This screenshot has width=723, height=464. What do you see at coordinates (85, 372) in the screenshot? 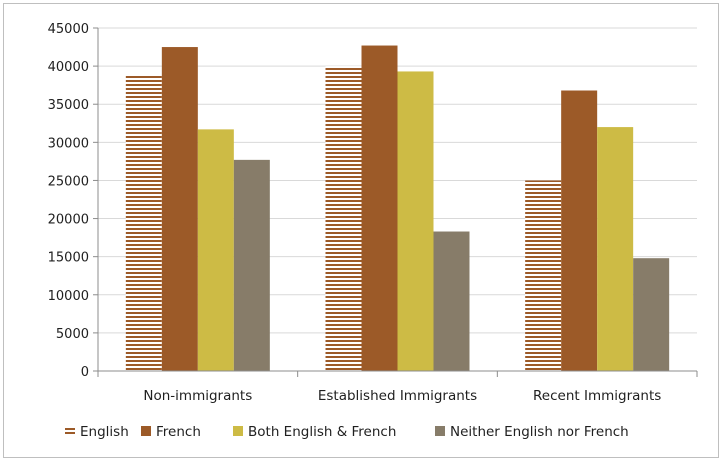
I see `y-tick-label: 0` at bounding box center [85, 372].